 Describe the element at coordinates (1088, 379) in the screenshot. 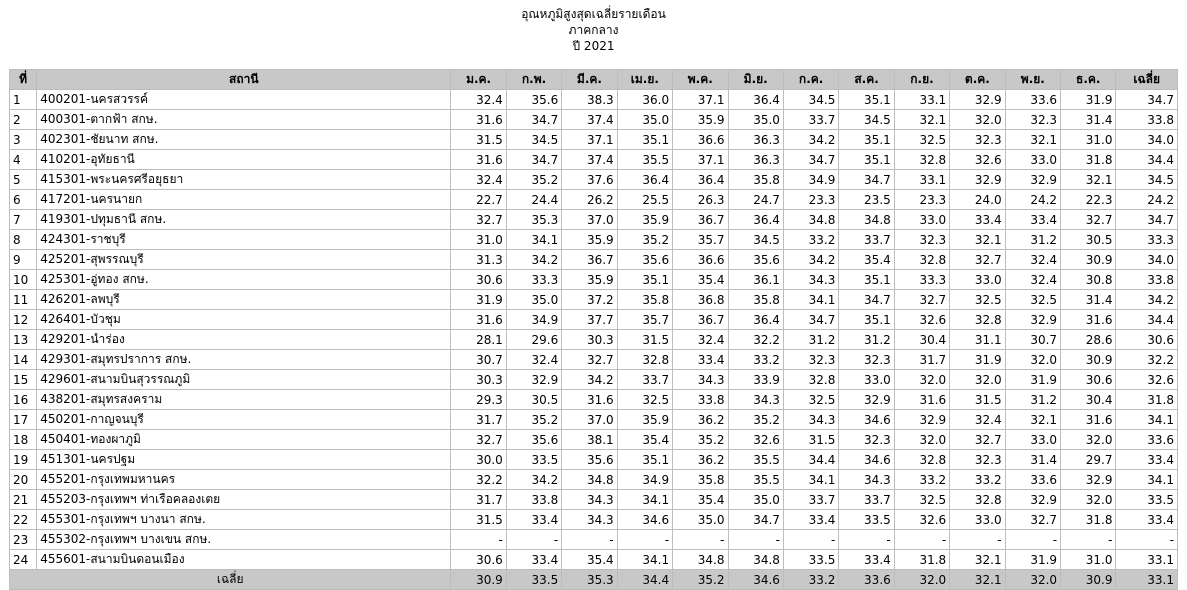

I see `temperature-cell: 30.6` at that location.